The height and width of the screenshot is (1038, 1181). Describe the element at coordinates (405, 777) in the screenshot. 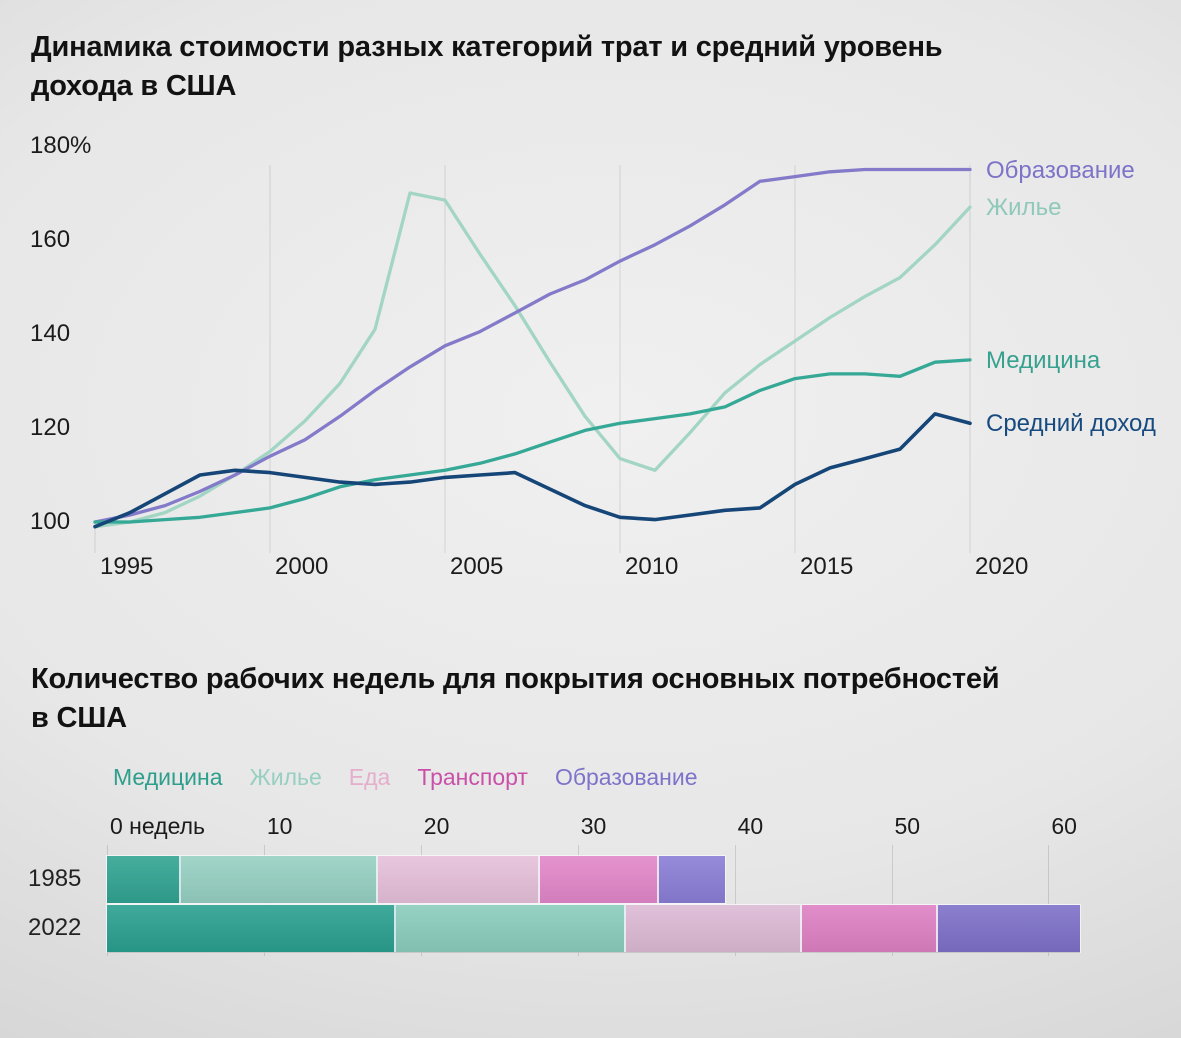

I see `bar-chart-legend: Медицина Жилье Еда Транспорт Образование` at that location.